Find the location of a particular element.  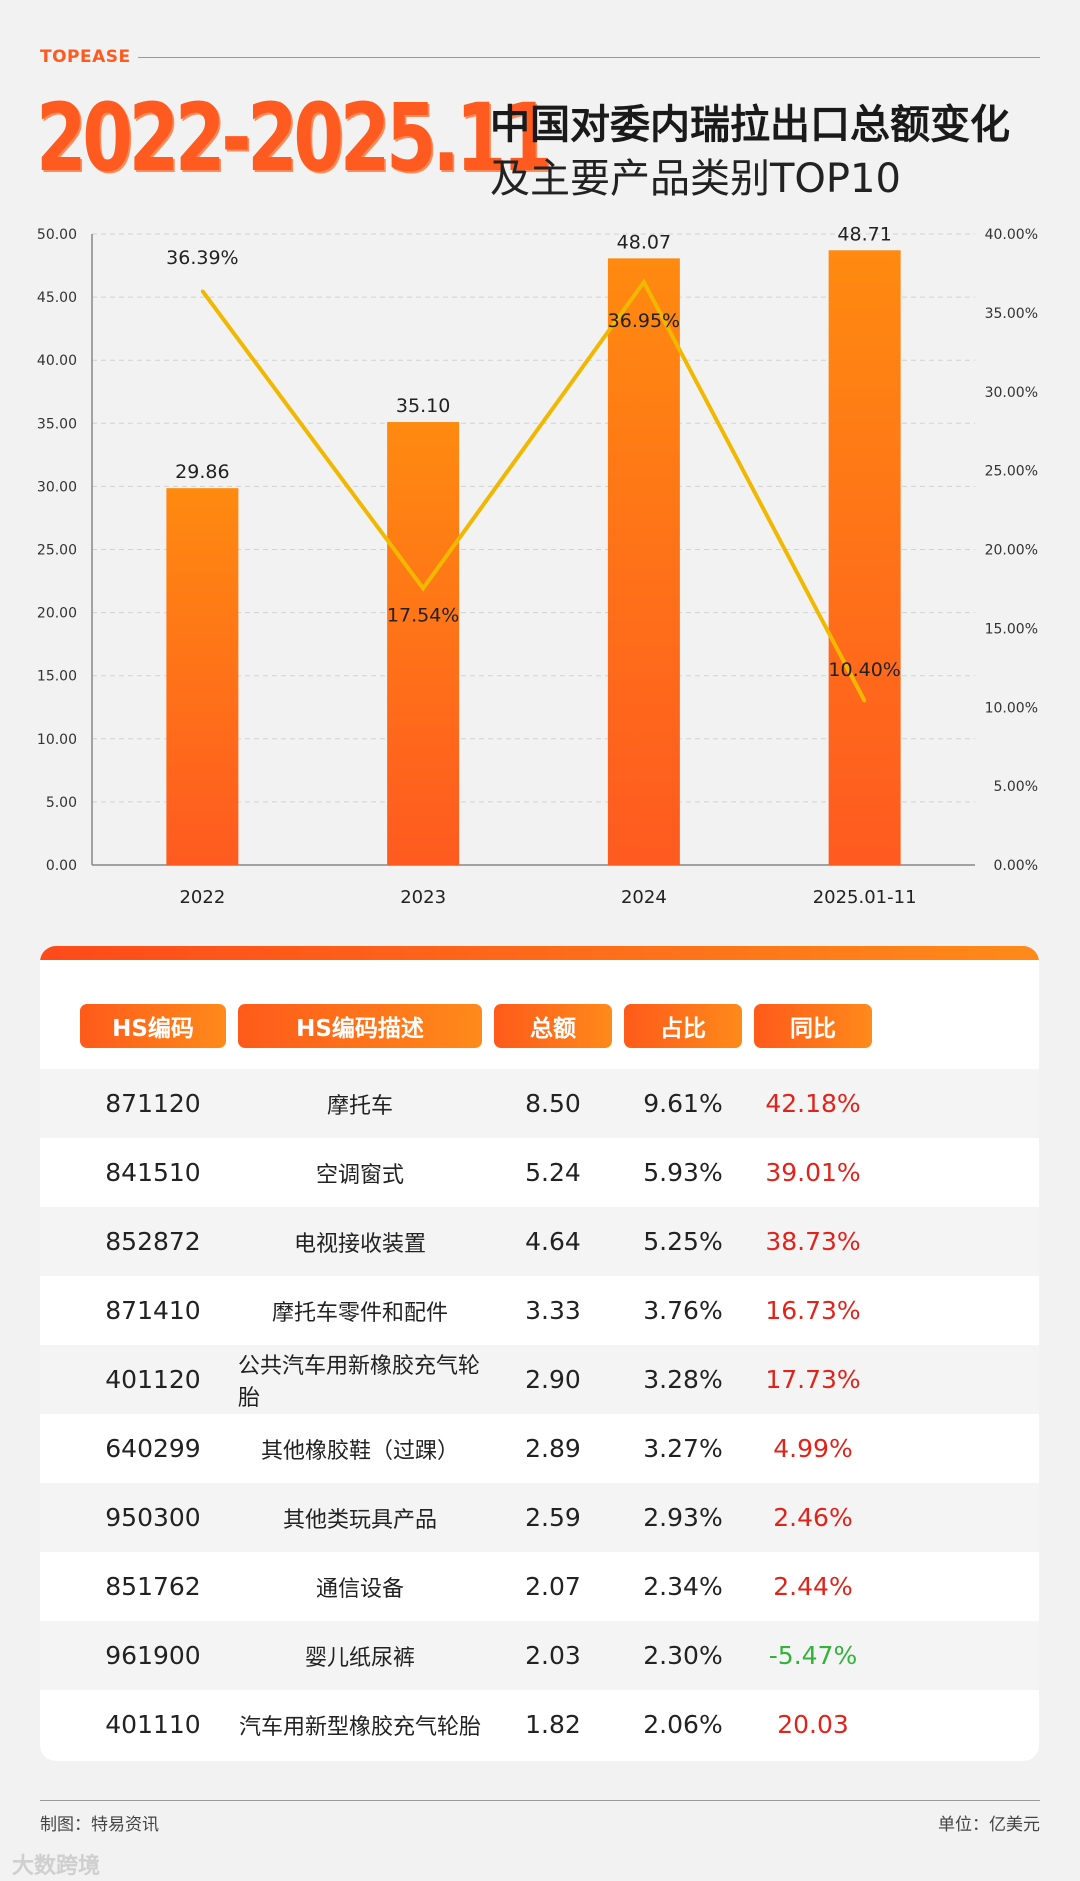

cell-hs-code: 852872 is located at coordinates (153, 1241).